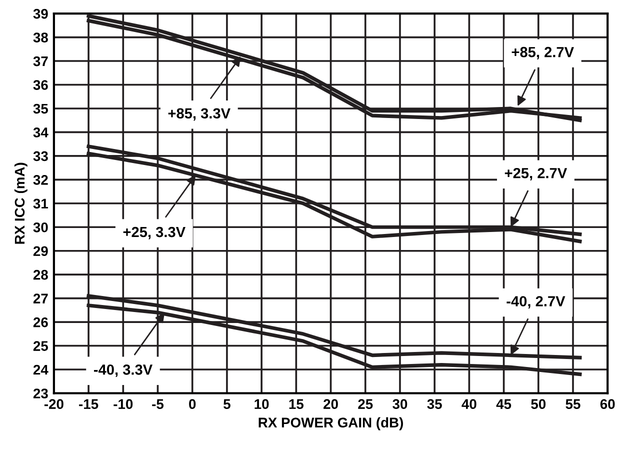 The width and height of the screenshot is (620, 452). What do you see at coordinates (54, 404) in the screenshot?
I see `x-tick-label: -20` at bounding box center [54, 404].